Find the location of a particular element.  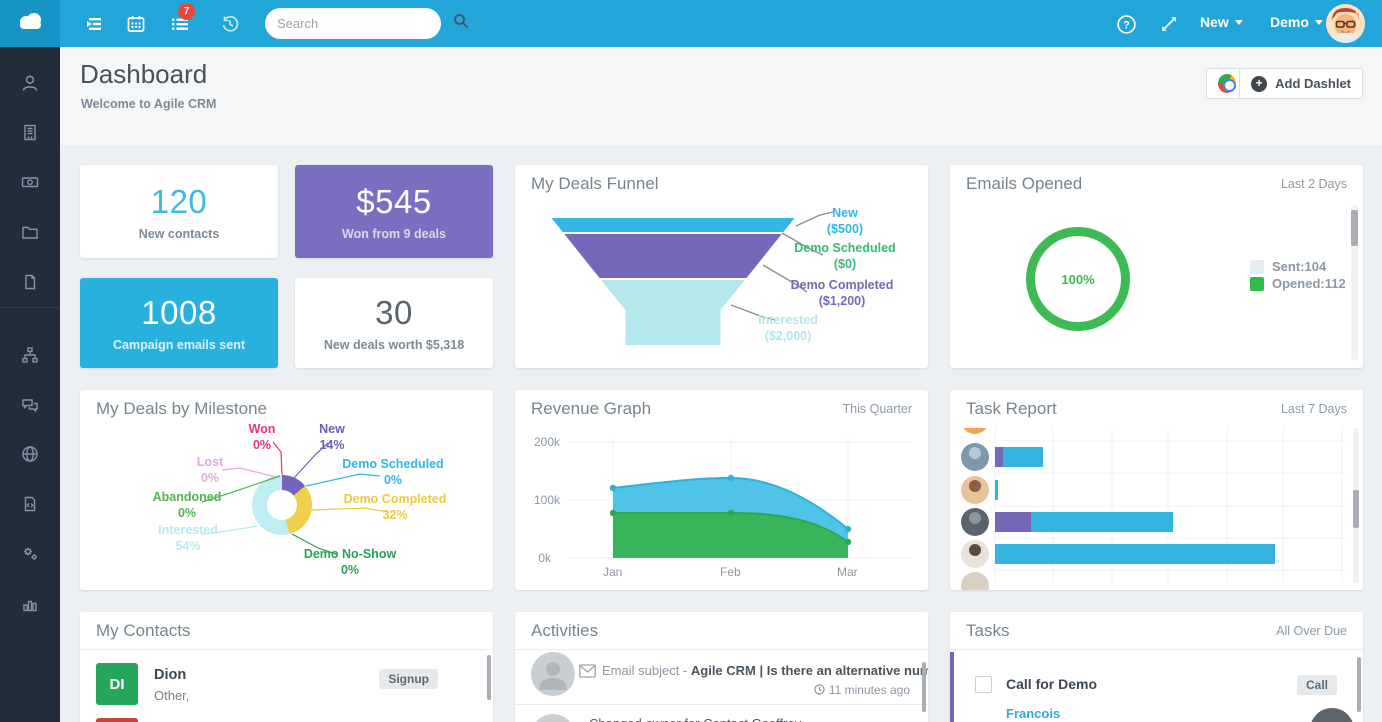

user-menu: Demo is located at coordinates (1296, 22).